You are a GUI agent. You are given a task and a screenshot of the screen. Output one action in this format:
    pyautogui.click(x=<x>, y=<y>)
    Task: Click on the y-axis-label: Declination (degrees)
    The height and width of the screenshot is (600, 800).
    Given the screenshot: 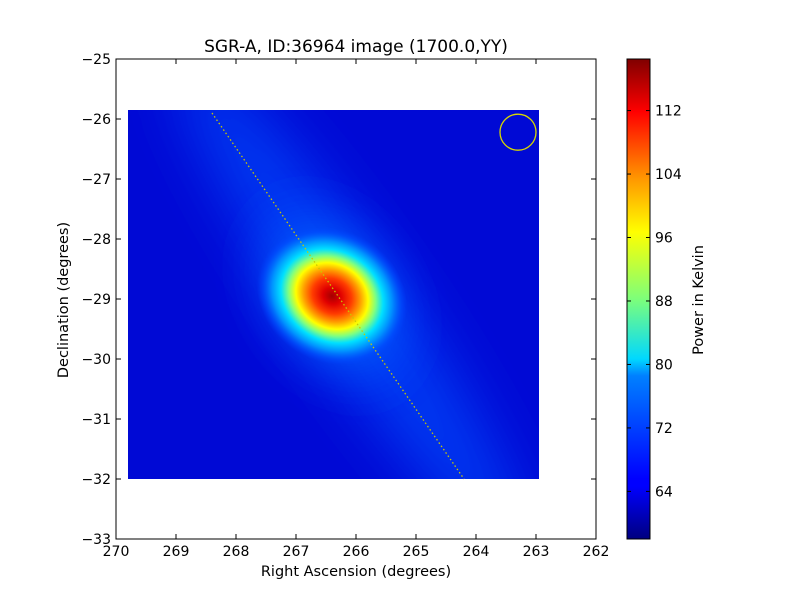 What is the action you would take?
    pyautogui.click(x=64, y=300)
    